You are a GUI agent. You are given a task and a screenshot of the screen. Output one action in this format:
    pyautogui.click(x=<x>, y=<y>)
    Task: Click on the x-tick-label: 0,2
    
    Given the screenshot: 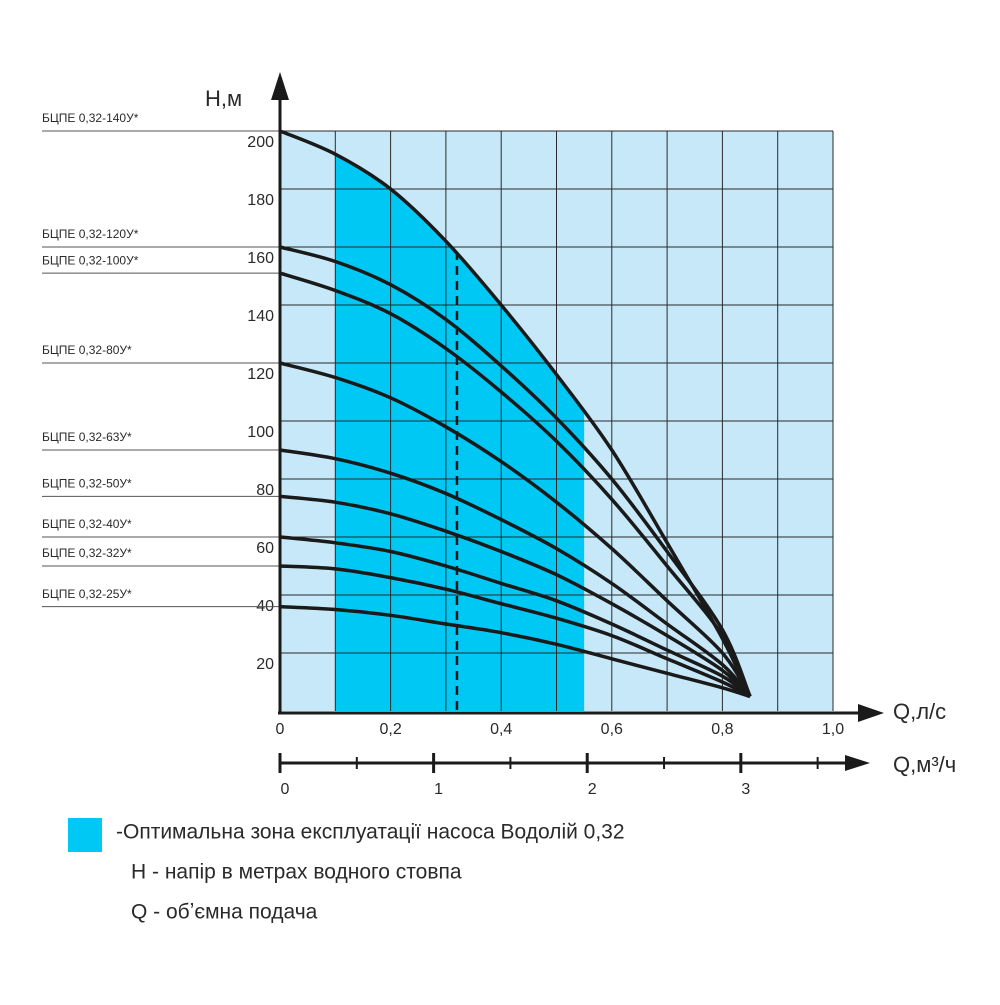 What is the action you would take?
    pyautogui.click(x=390, y=729)
    